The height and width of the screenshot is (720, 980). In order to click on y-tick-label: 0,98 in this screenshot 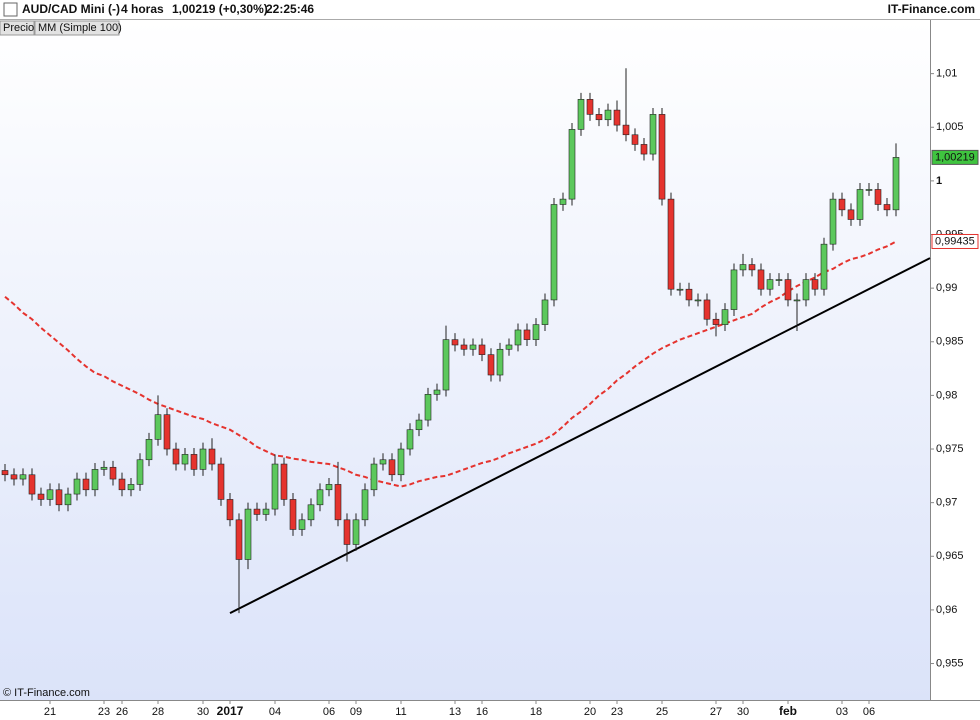, I will do `click(946, 395)`.